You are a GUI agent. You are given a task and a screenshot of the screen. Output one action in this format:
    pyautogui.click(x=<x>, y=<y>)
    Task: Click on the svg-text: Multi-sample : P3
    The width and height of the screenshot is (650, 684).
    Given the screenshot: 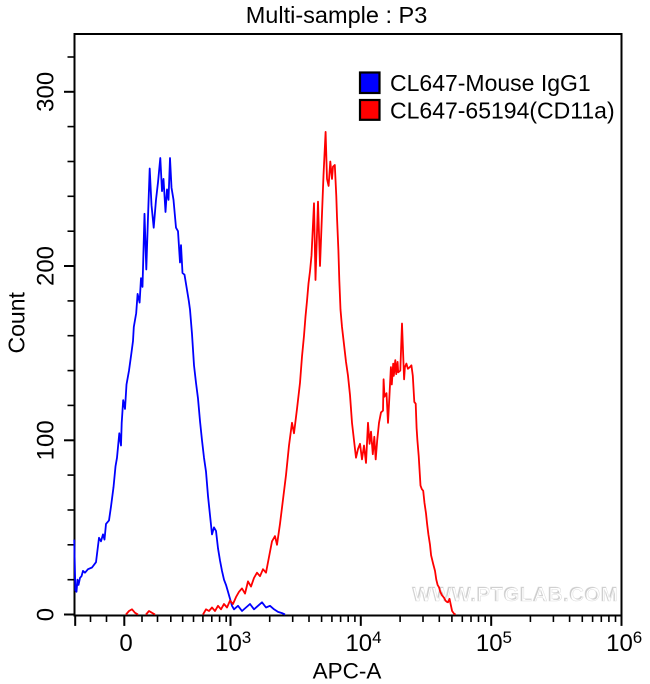 What is the action you would take?
    pyautogui.click(x=337, y=15)
    